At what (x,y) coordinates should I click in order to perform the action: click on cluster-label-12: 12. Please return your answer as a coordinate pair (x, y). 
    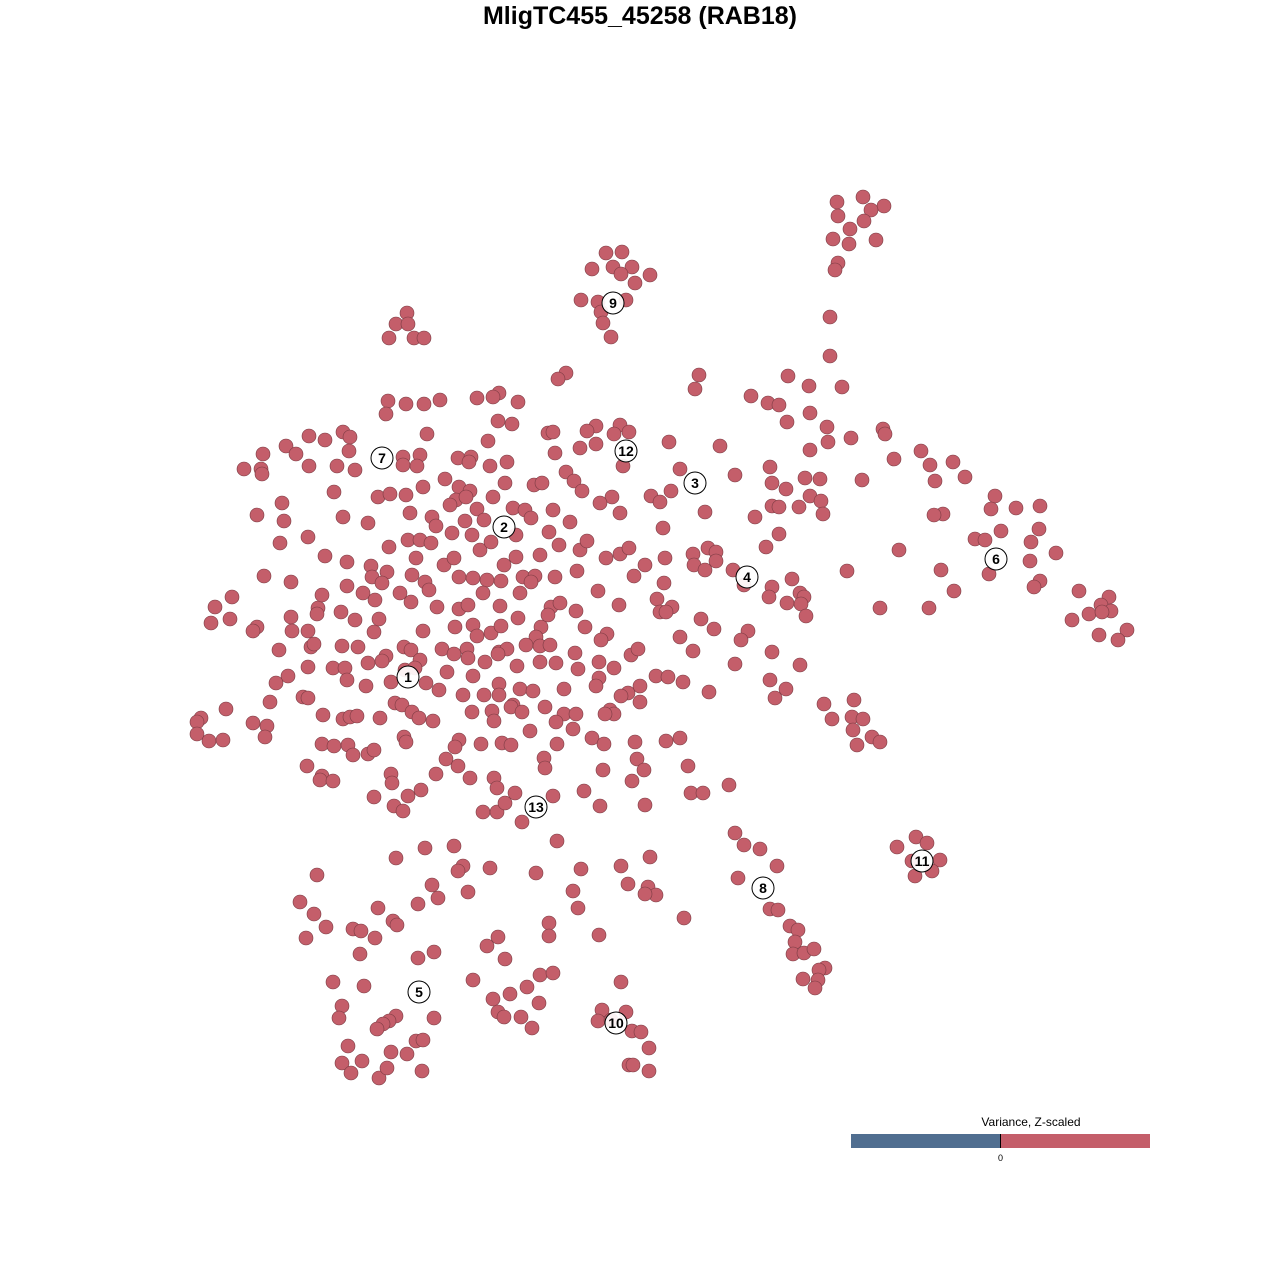
    Looking at the image, I should click on (626, 451).